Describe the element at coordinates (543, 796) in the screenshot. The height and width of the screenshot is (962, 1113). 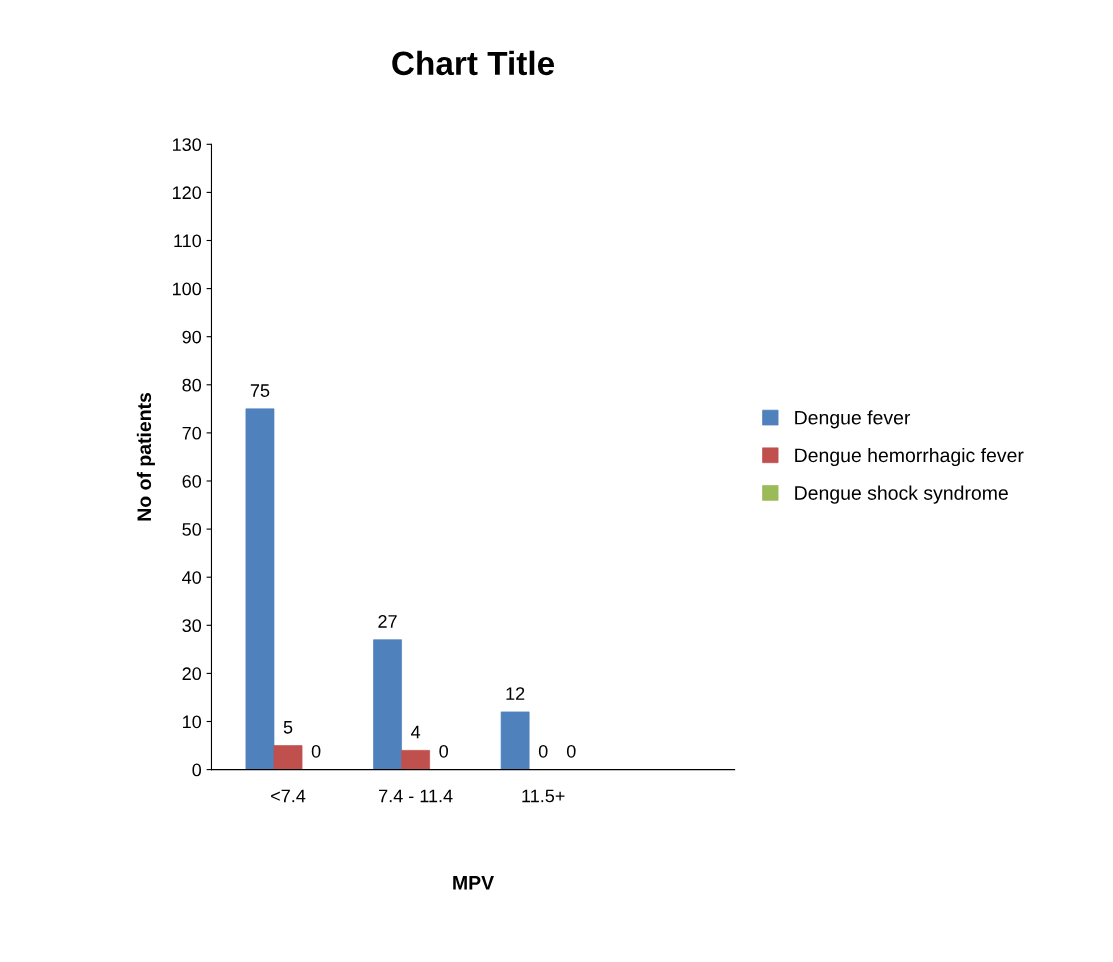
I see `x-tick-label: 11.5+` at that location.